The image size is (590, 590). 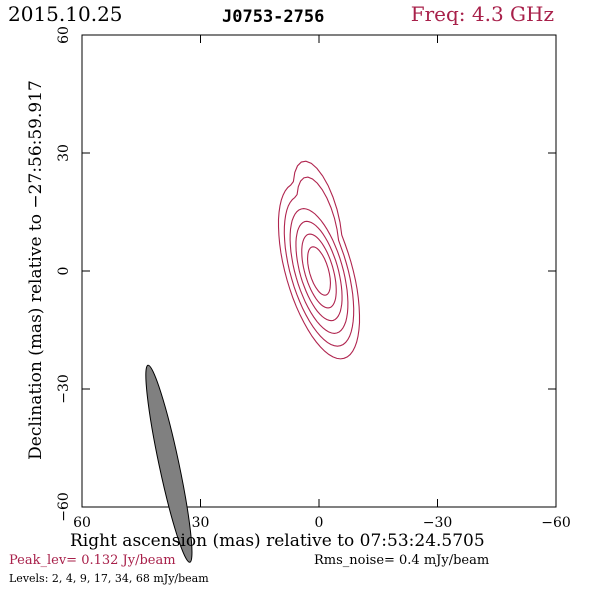 What do you see at coordinates (92, 560) in the screenshot?
I see `peak-level: Peak_lev= 0.132 Jy/beam` at bounding box center [92, 560].